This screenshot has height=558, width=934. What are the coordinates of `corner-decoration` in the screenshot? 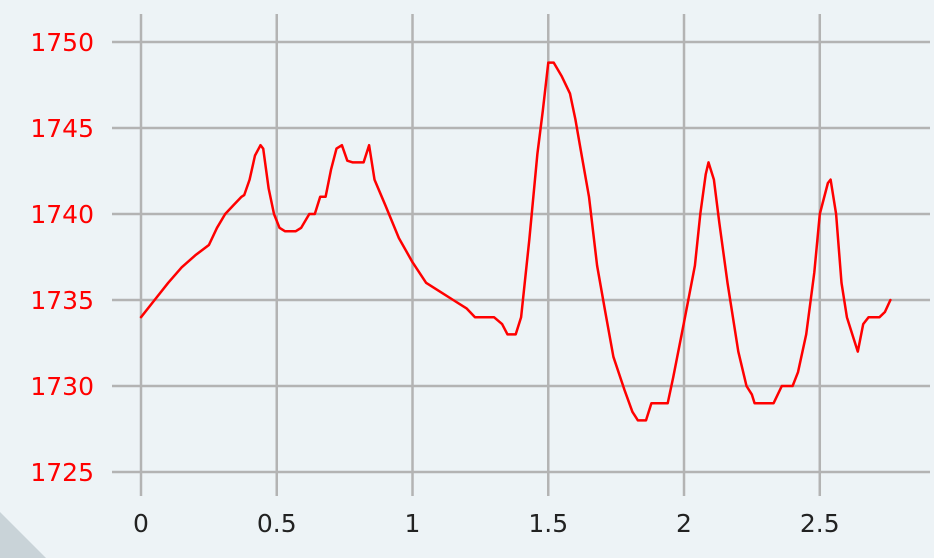 It's located at (23, 535).